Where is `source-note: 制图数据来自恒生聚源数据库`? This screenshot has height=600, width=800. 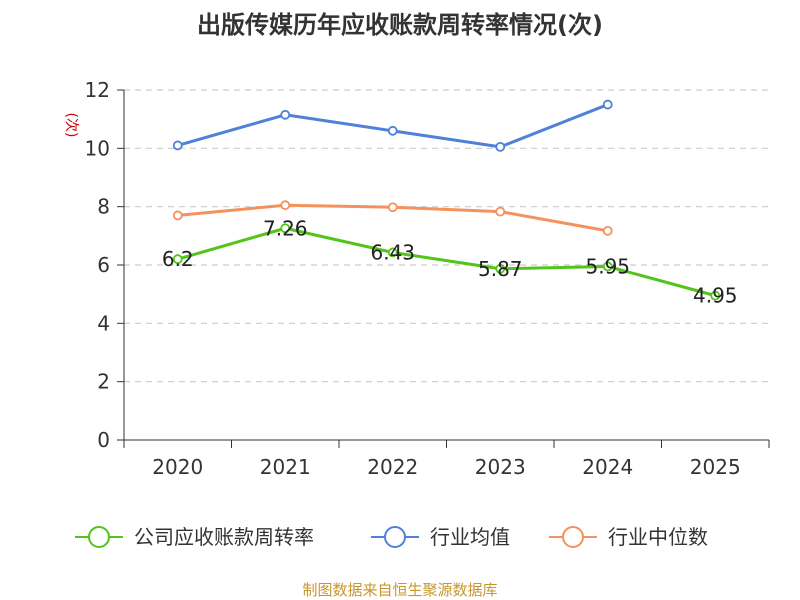 source-note: 制图数据来自恒生聚源数据库 is located at coordinates (399, 590).